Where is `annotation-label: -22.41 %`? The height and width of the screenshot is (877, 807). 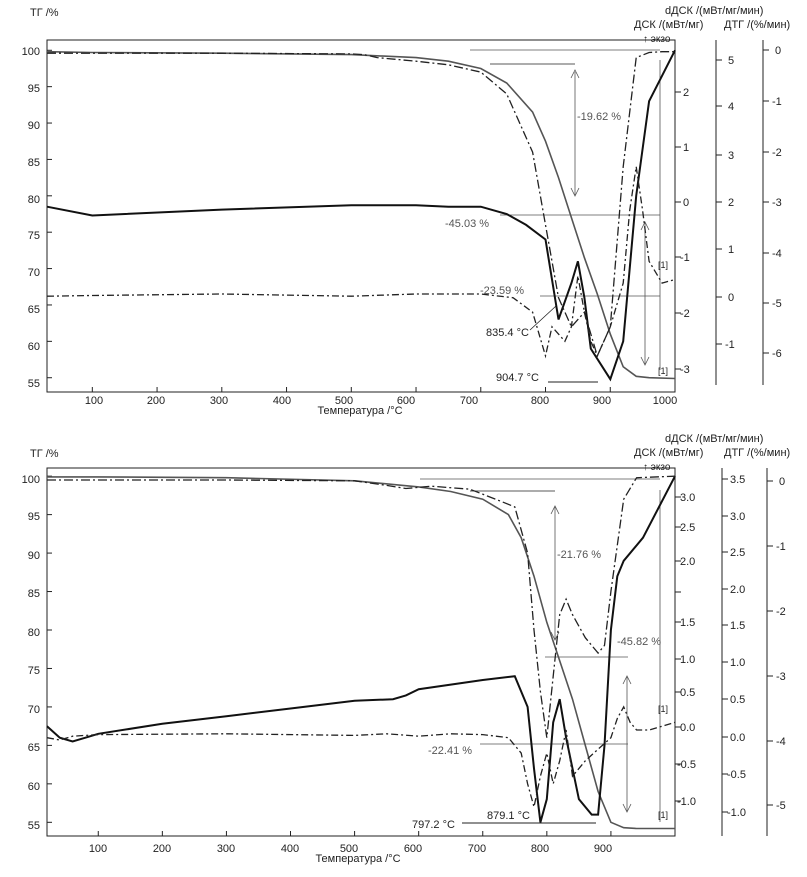
annotation-label: -22.41 % is located at coordinates (450, 751).